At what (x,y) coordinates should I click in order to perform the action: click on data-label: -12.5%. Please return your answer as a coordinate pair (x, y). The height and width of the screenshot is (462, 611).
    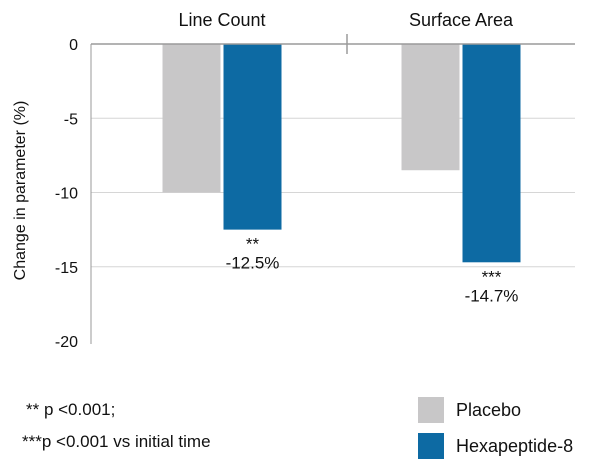
    Looking at the image, I should click on (253, 263).